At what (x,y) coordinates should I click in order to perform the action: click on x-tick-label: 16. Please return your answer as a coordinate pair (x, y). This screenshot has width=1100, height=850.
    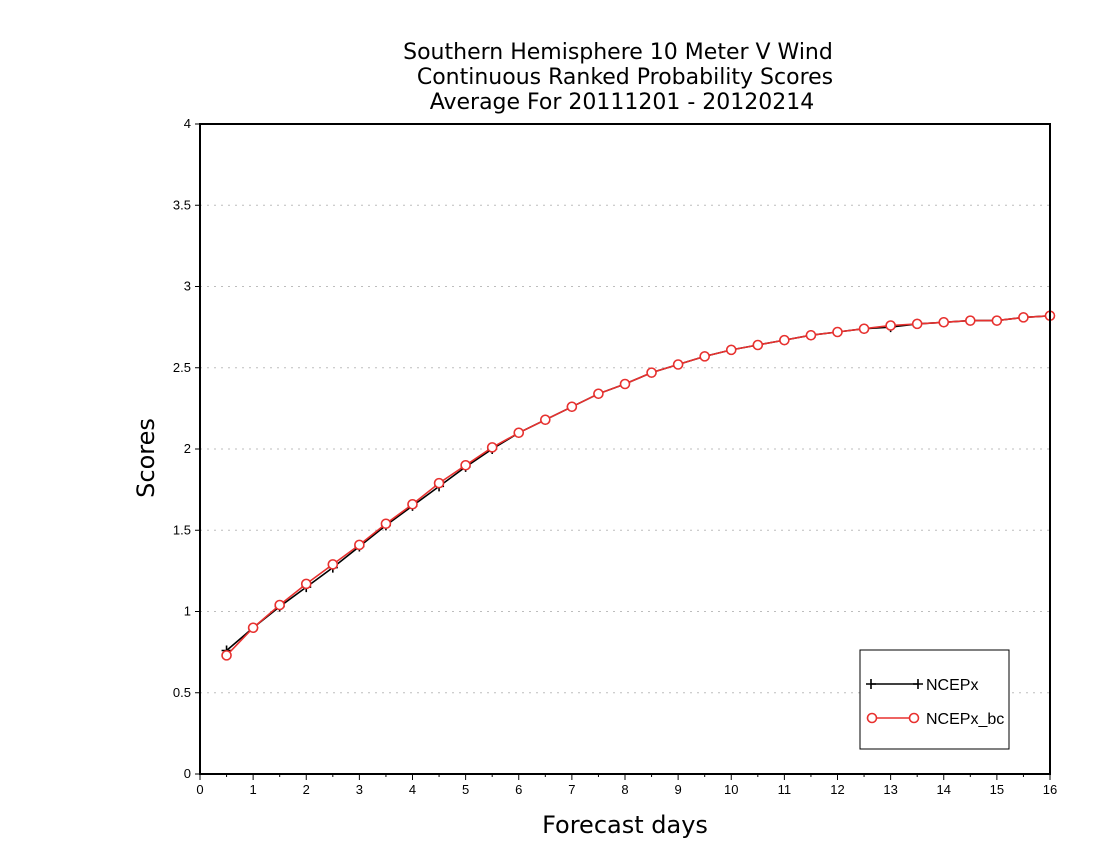
    Looking at the image, I should click on (1050, 789).